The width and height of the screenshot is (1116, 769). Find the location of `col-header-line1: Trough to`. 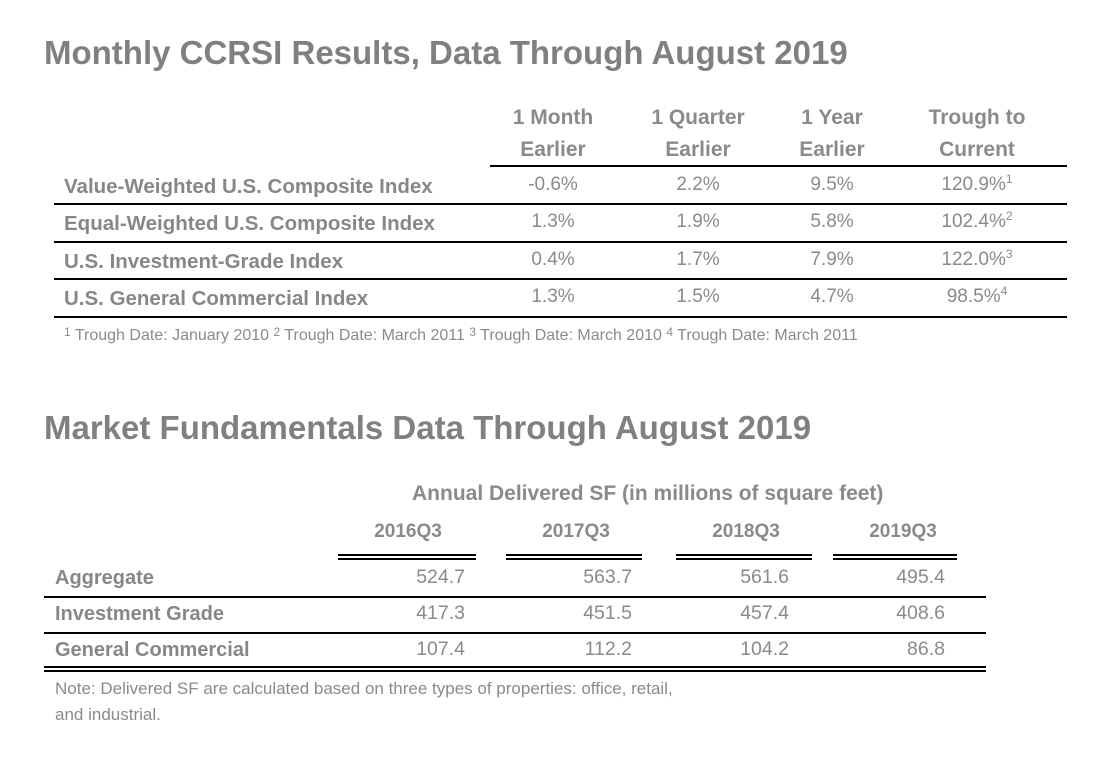

col-header-line1: Trough to is located at coordinates (977, 117).